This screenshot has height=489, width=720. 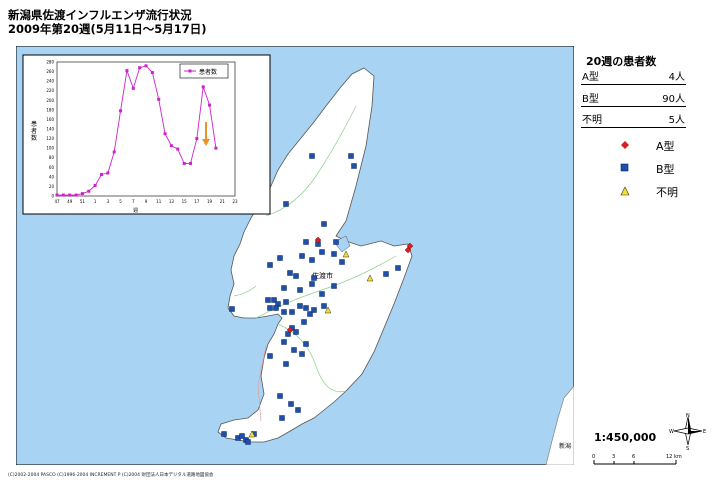 I want to click on city-label: 佐渡市, so click(x=322, y=275).